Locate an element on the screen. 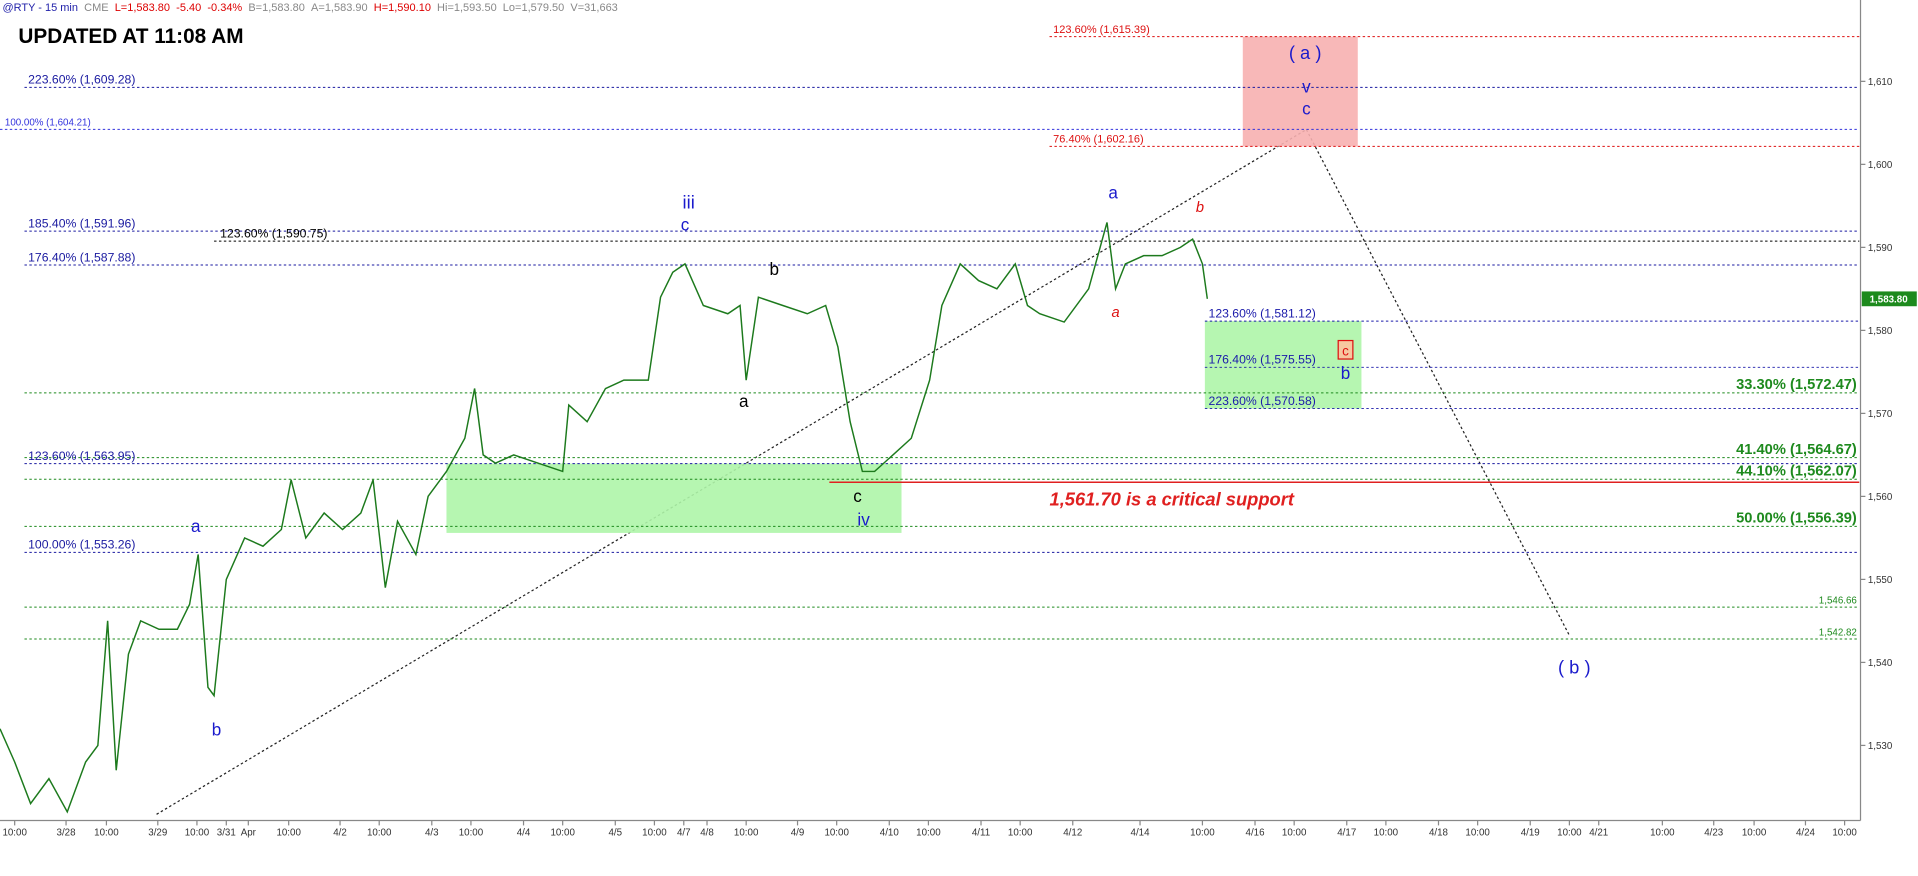  x-tick-label: 4/12 is located at coordinates (1072, 832).